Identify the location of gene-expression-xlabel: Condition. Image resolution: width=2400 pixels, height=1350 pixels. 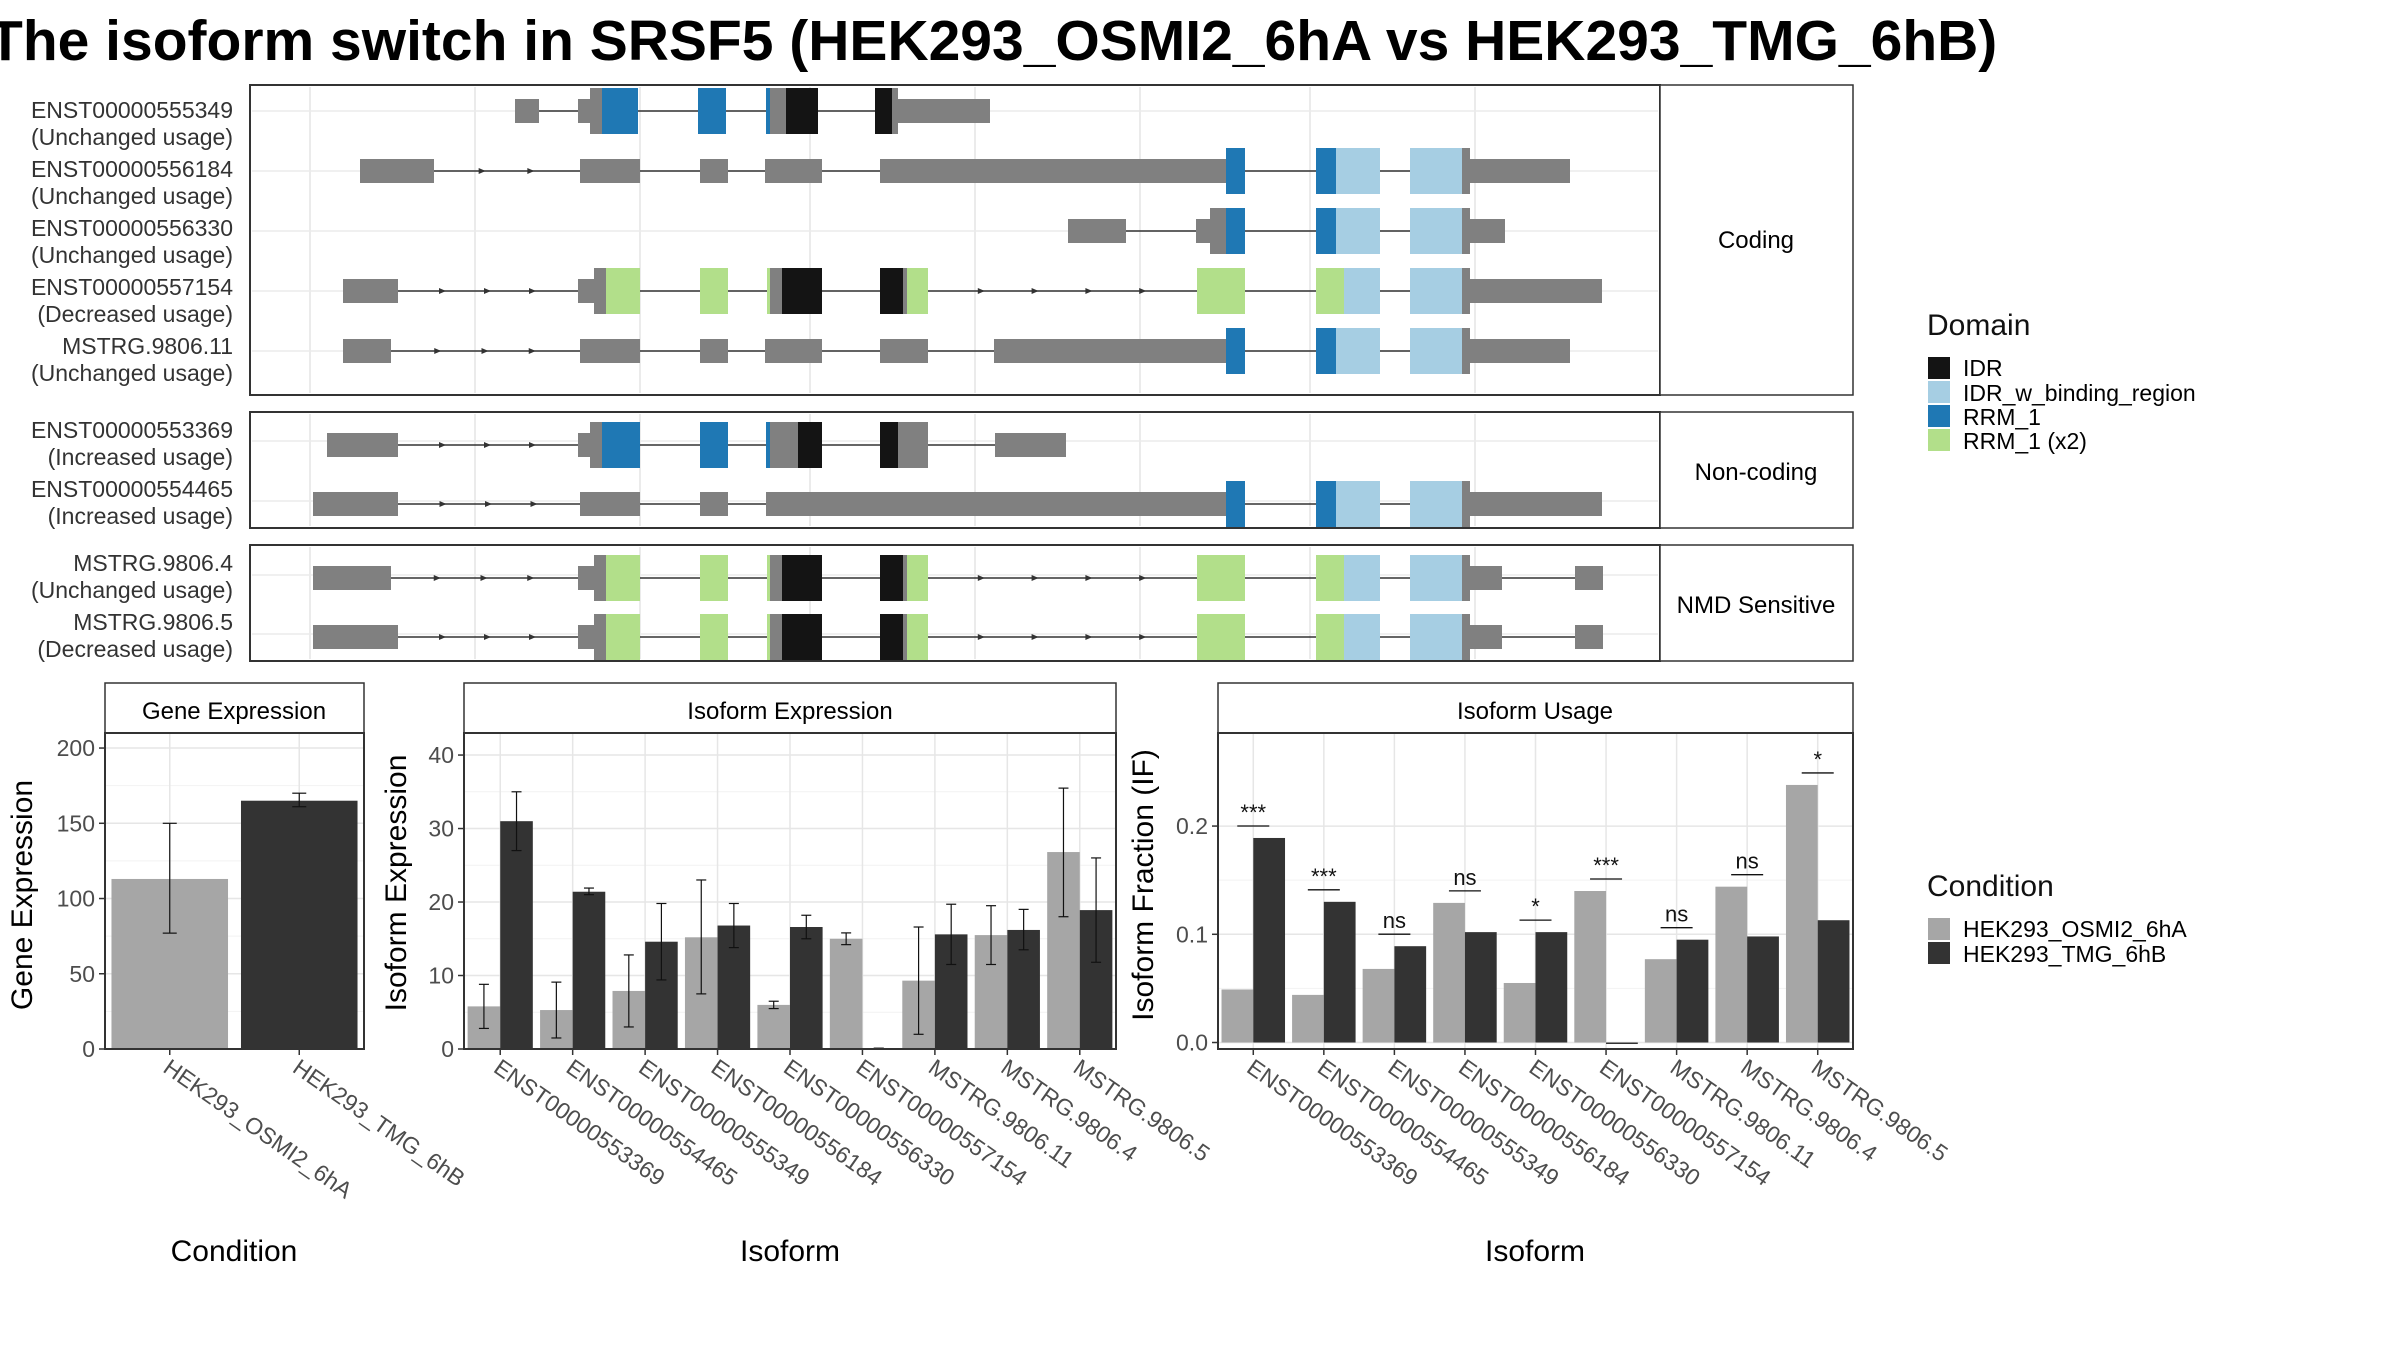
(234, 1251).